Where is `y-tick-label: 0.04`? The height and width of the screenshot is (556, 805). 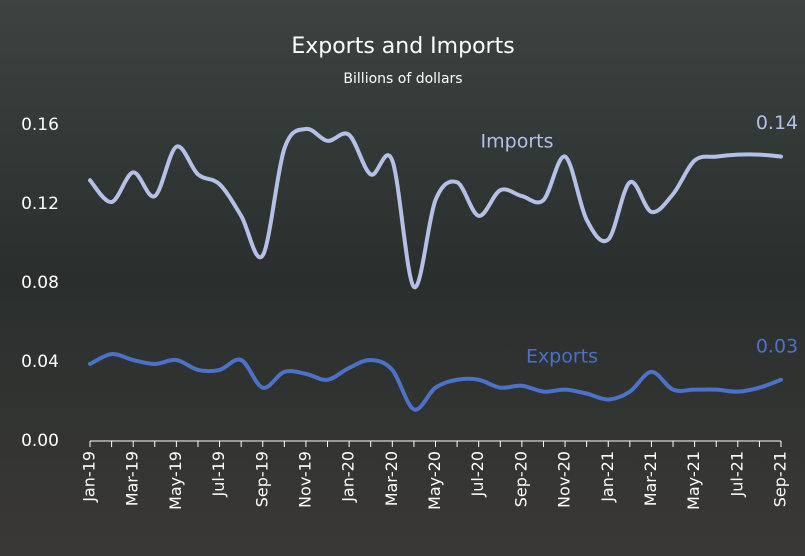 y-tick-label: 0.04 is located at coordinates (40, 362).